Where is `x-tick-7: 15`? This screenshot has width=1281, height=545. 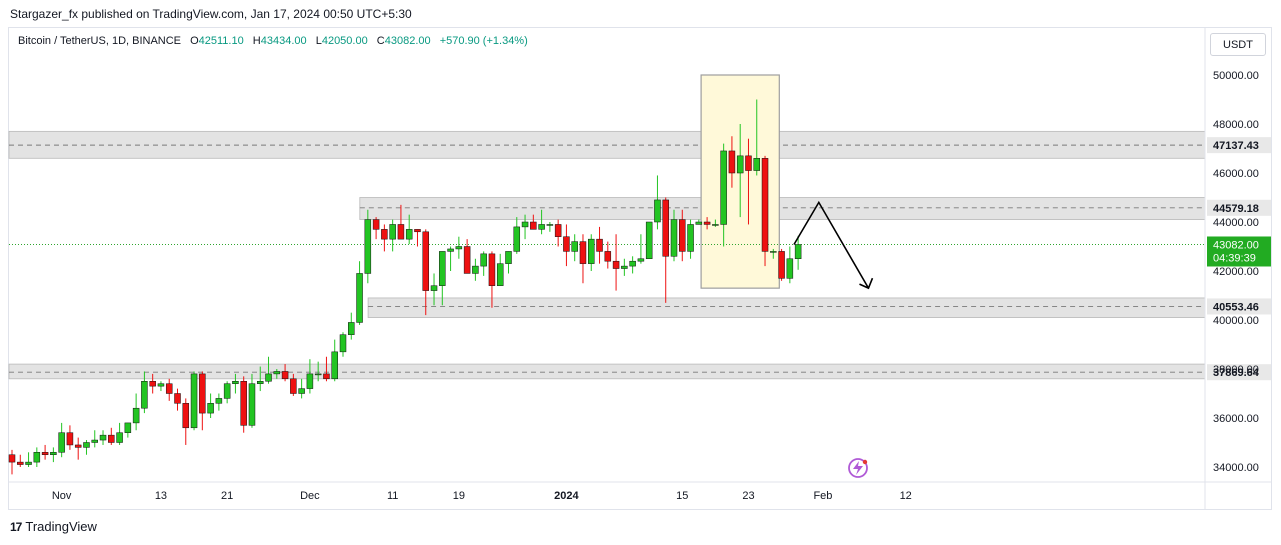 x-tick-7: 15 is located at coordinates (682, 496).